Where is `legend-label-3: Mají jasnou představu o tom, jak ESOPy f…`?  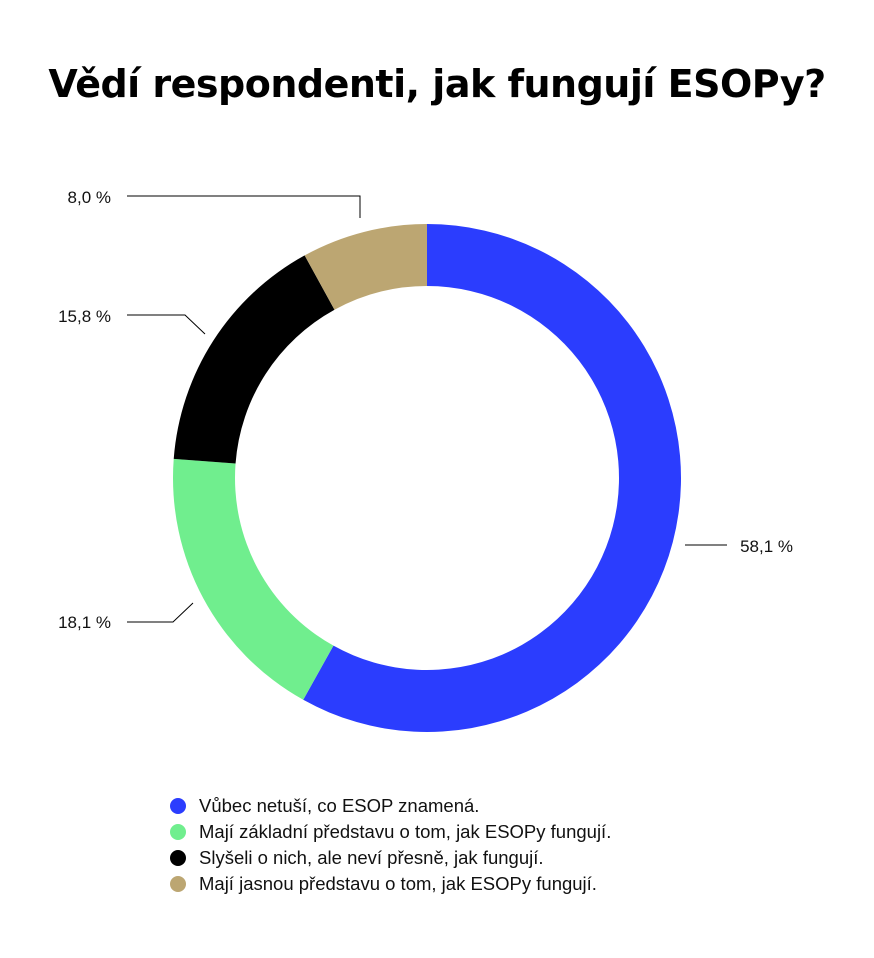 legend-label-3: Mají jasnou představu o tom, jak ESOPy f… is located at coordinates (398, 883).